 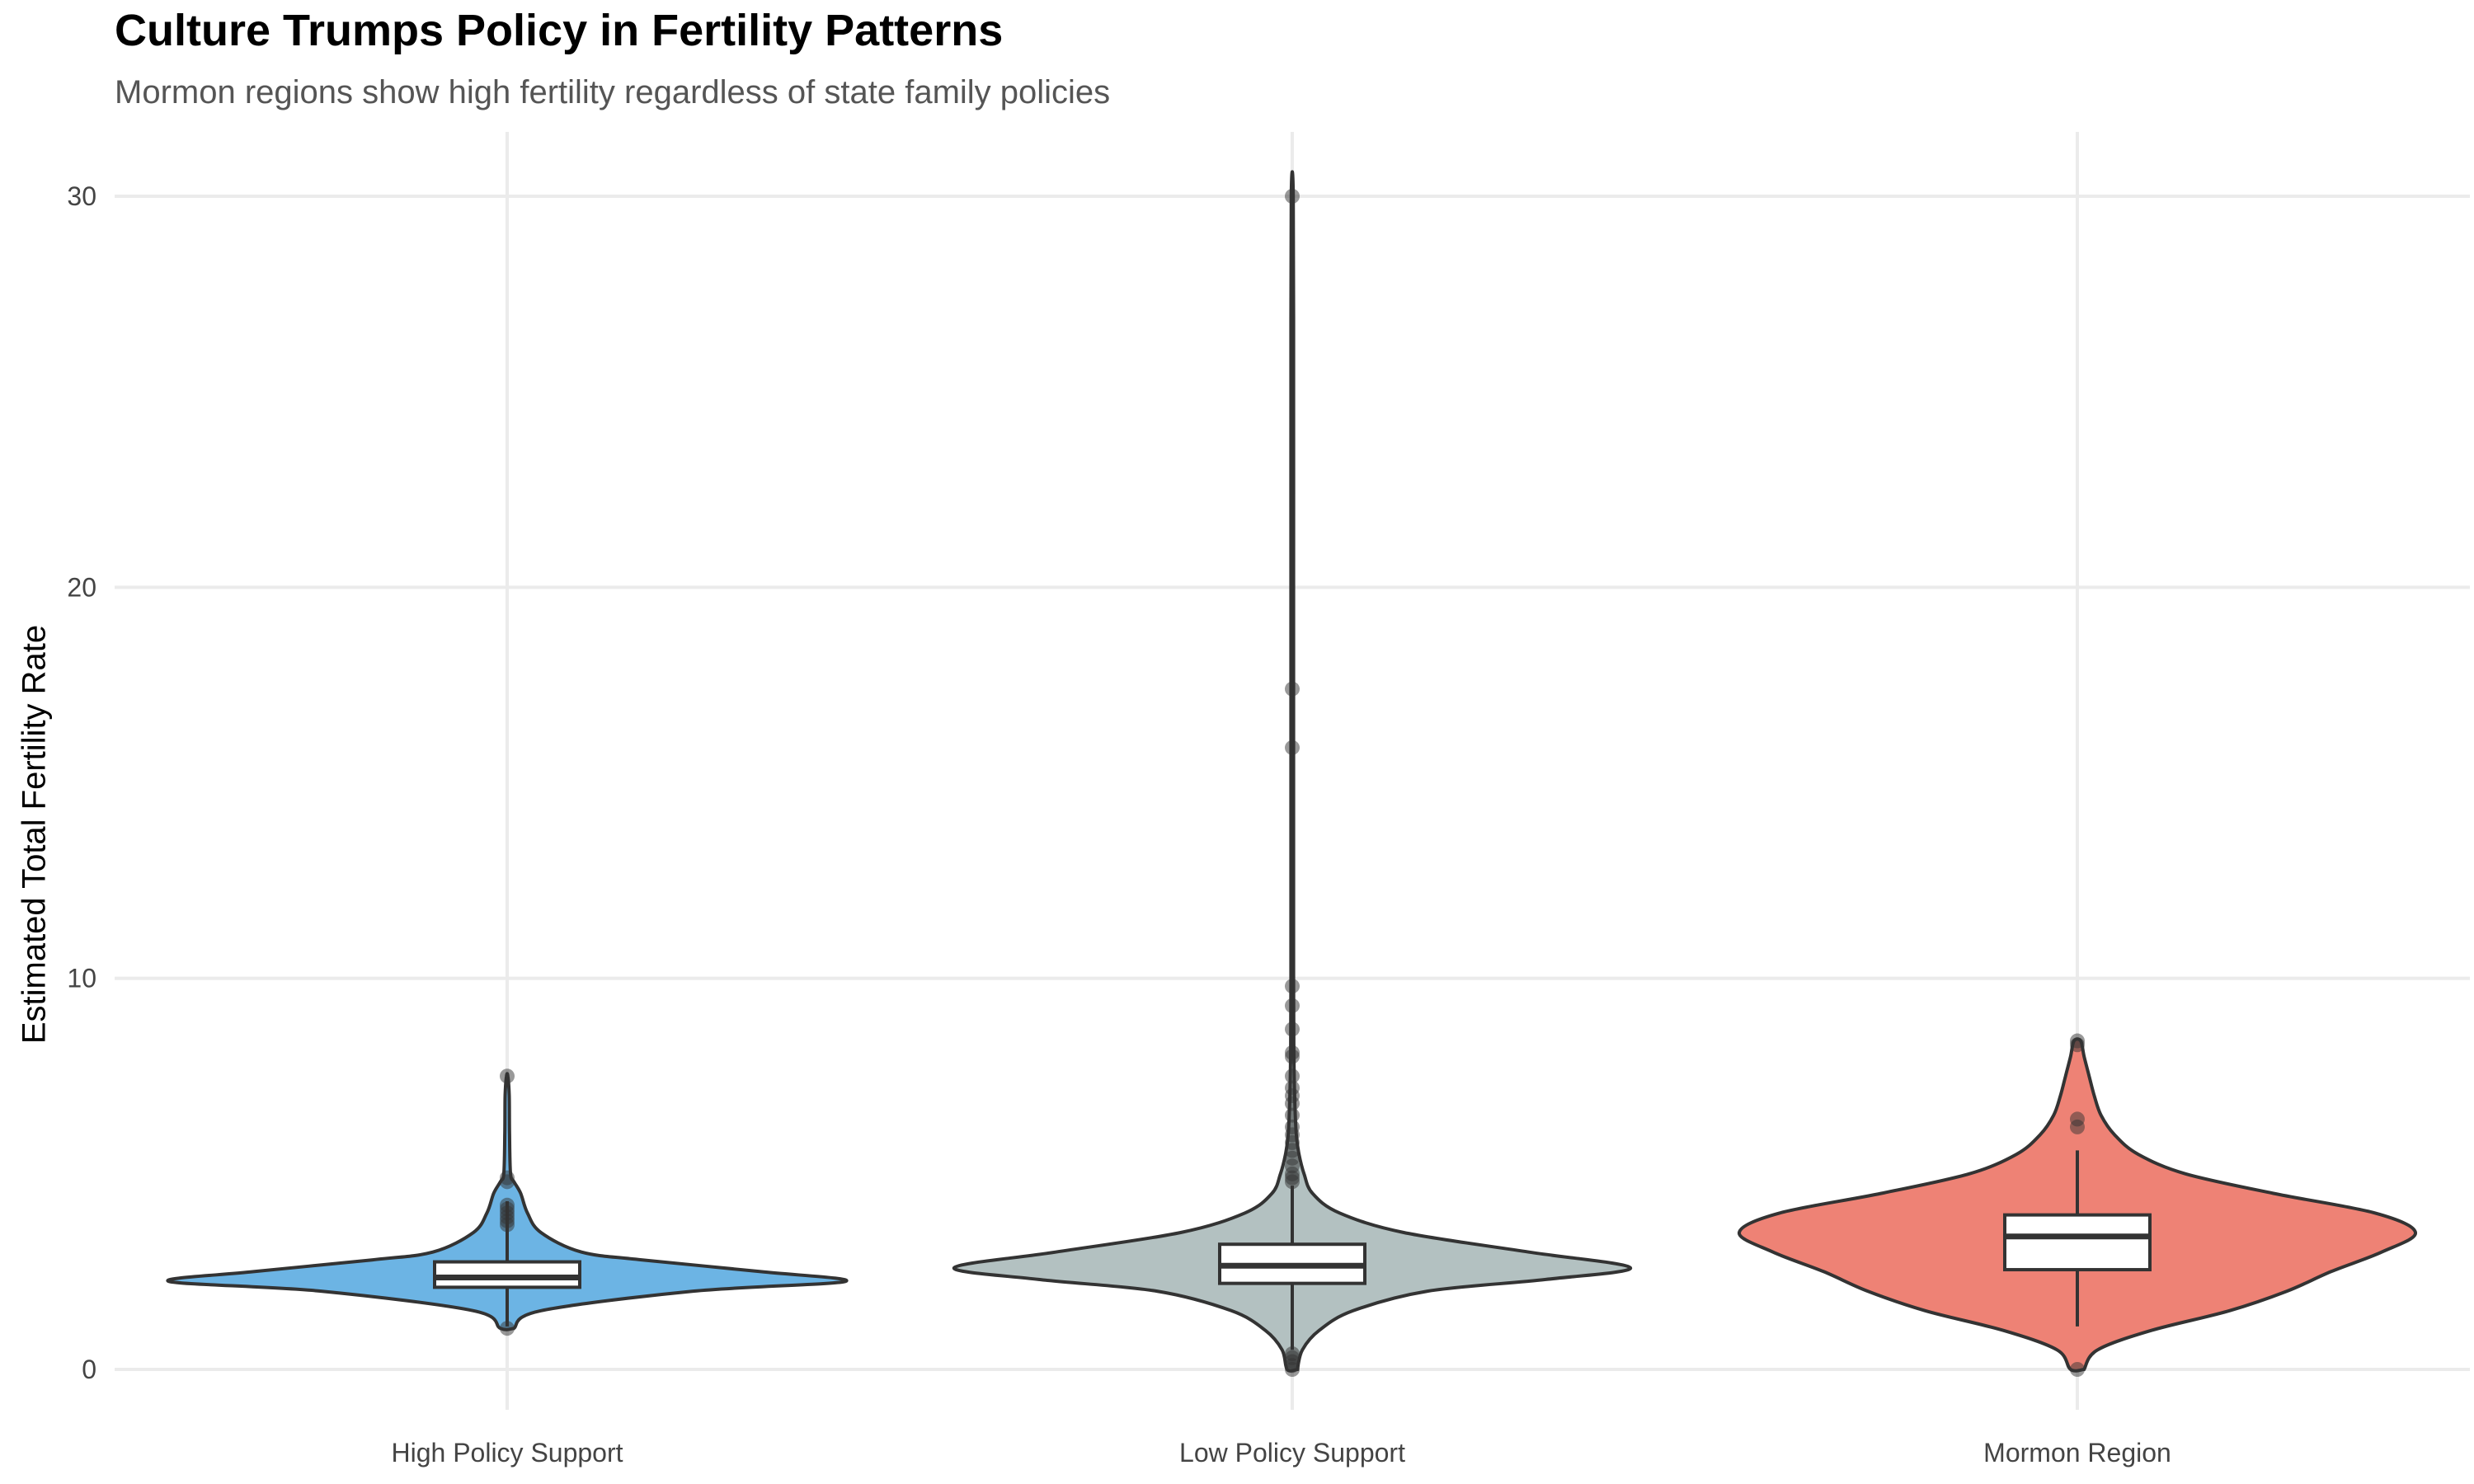 What do you see at coordinates (81, 196) in the screenshot?
I see `y-tick-label: 30` at bounding box center [81, 196].